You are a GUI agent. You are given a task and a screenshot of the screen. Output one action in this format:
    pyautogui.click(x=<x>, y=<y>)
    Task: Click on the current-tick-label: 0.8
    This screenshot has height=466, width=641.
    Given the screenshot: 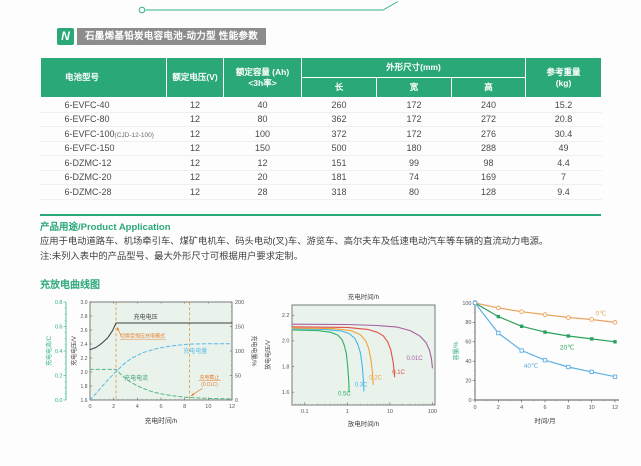 What is the action you would take?
    pyautogui.click(x=59, y=303)
    